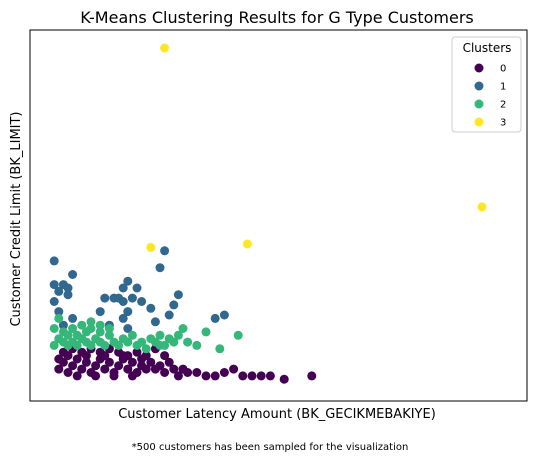 Image resolution: width=535 pixels, height=461 pixels. Describe the element at coordinates (503, 105) in the screenshot. I see `legend-label-2: 2` at that location.